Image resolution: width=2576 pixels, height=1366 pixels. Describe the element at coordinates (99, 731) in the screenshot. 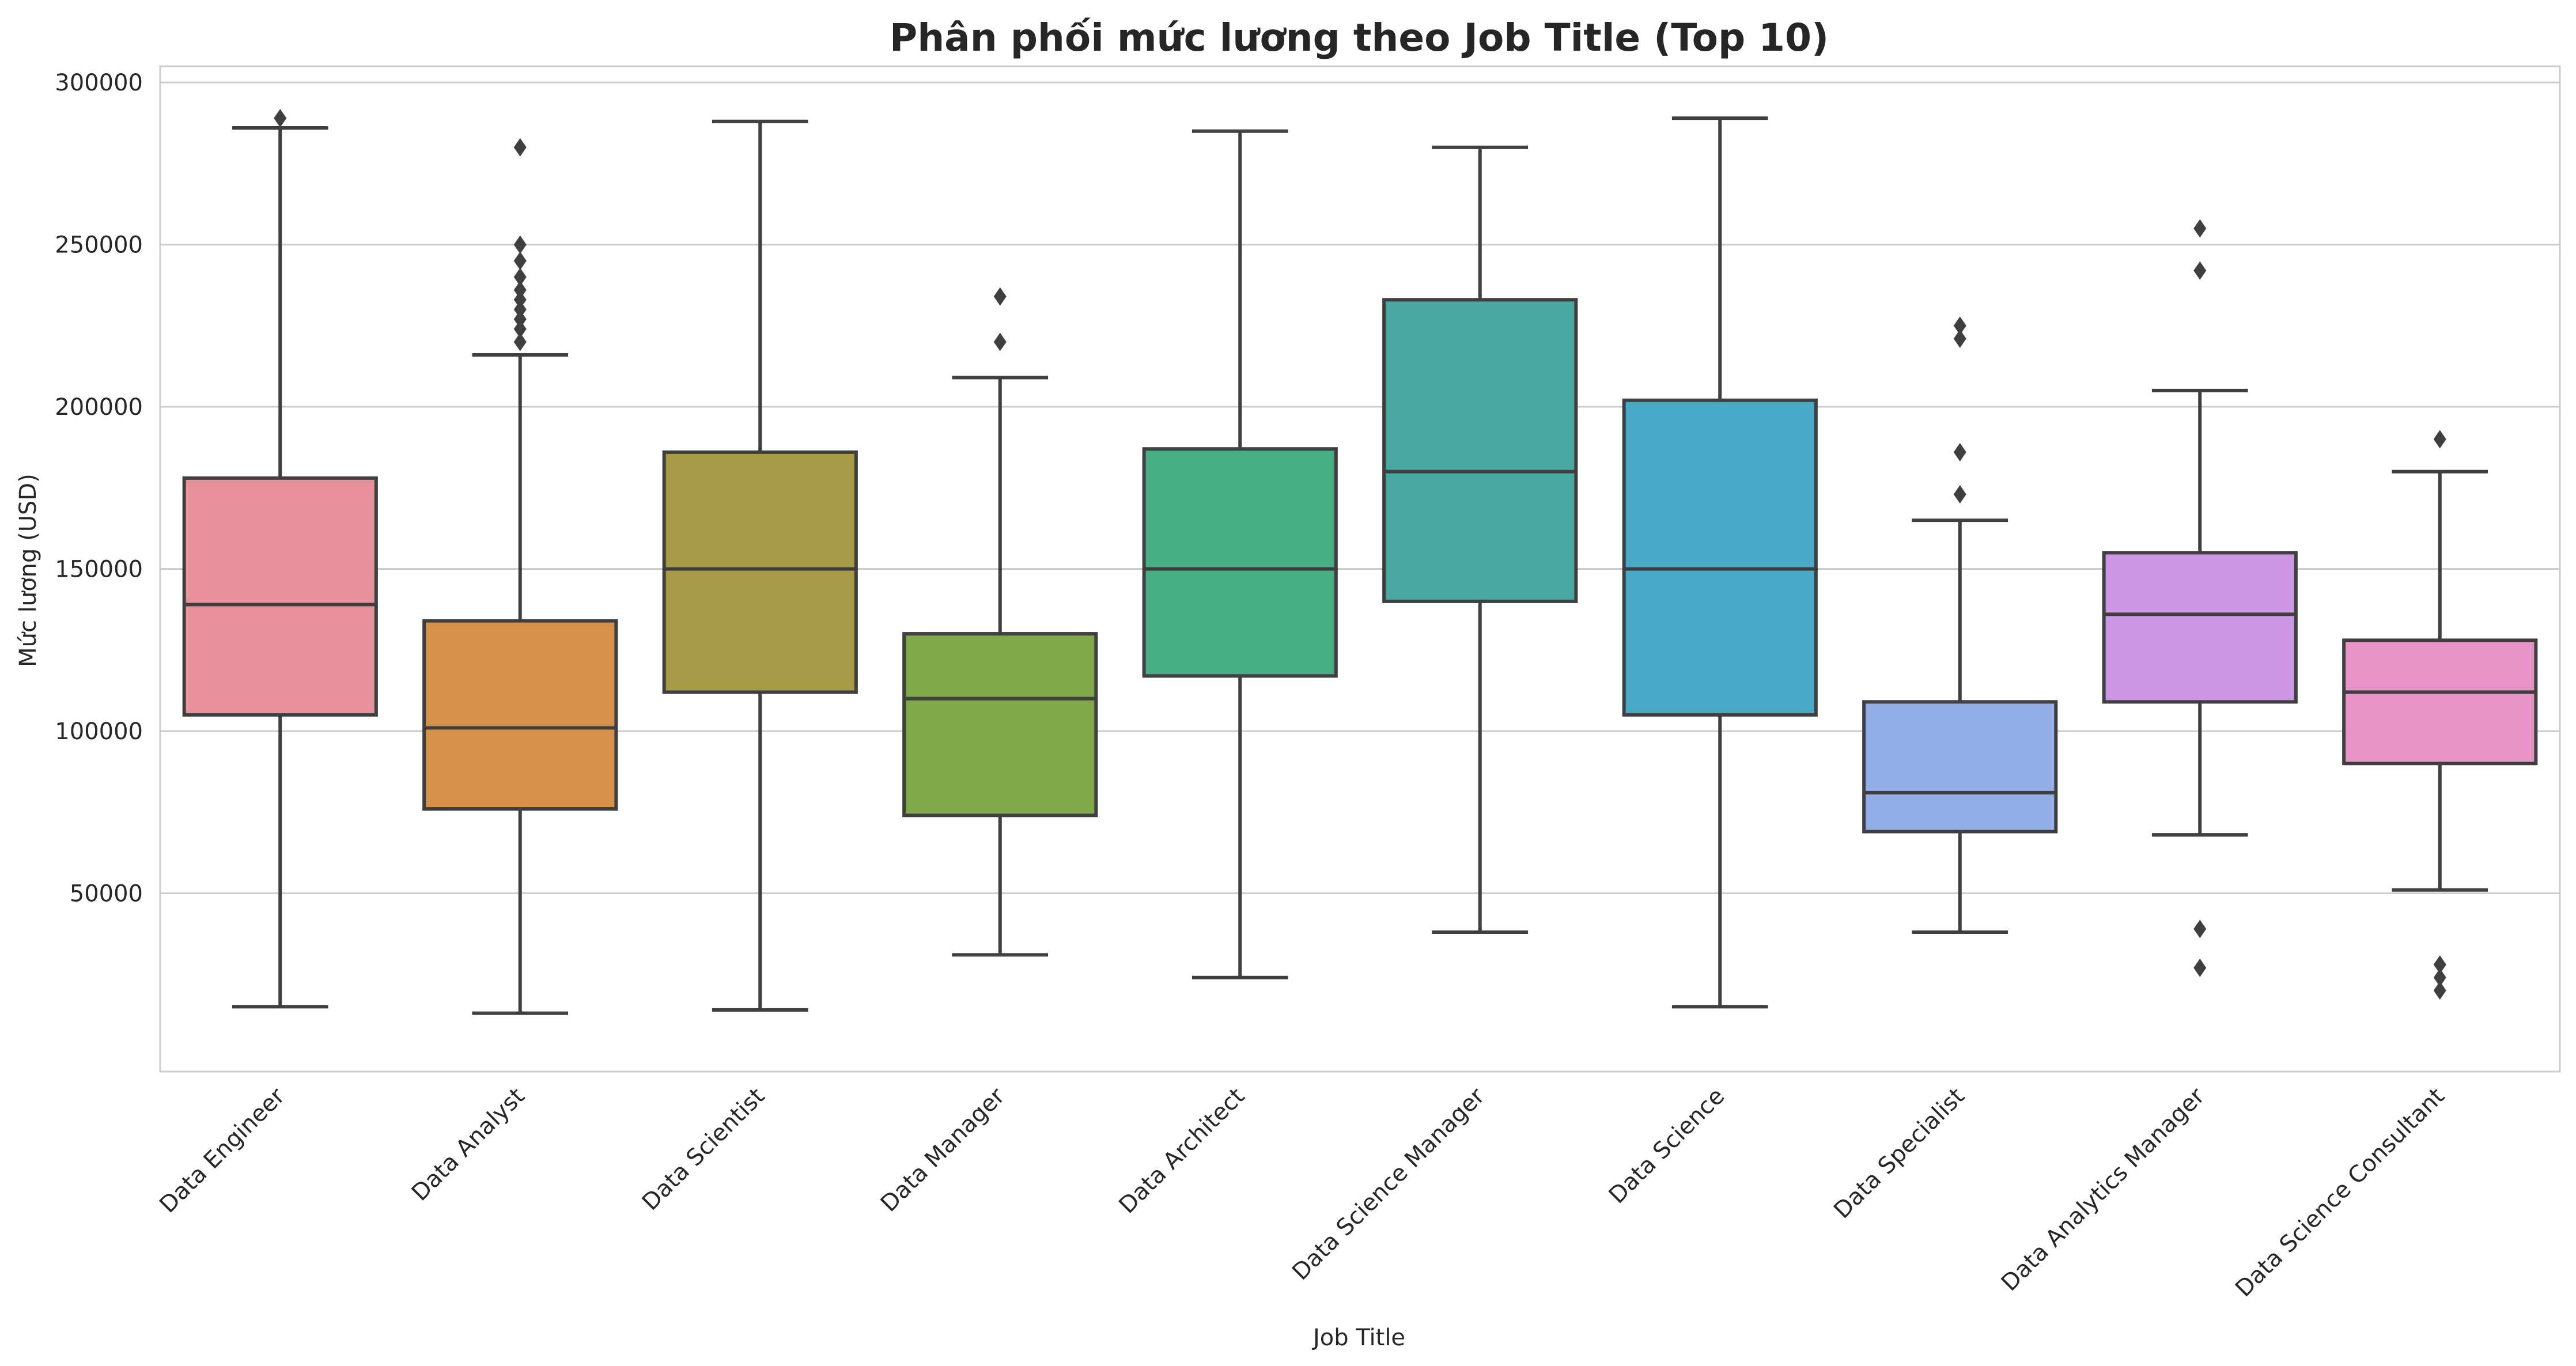

I see `y-tick-label: 100000` at that location.